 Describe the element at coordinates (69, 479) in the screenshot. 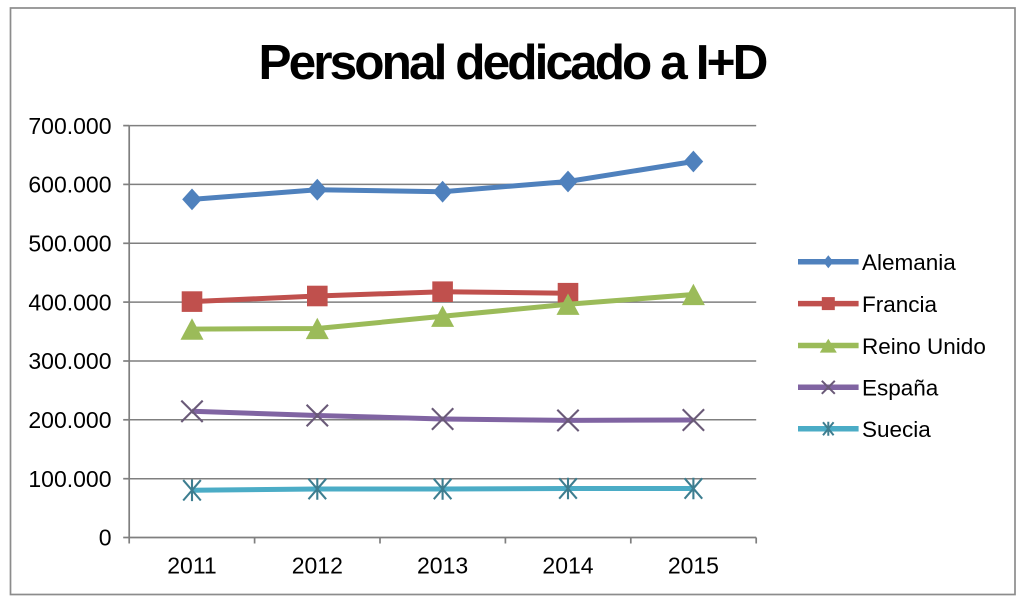

I see `svg-text: 100.000` at that location.